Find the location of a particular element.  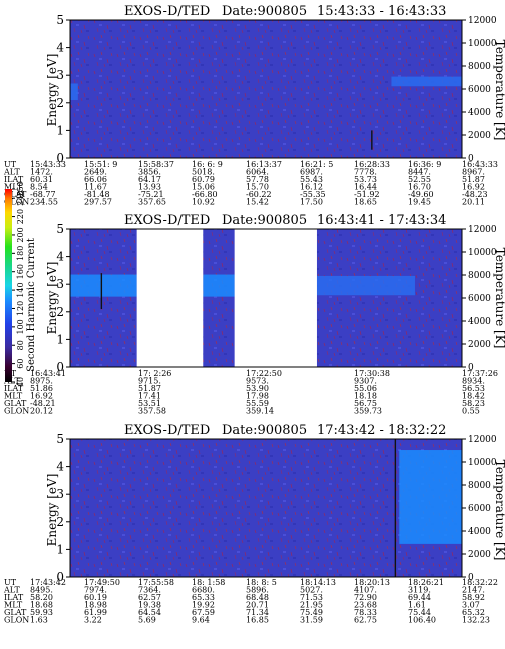

ephemeris-cell: 23.68 is located at coordinates (365, 605).